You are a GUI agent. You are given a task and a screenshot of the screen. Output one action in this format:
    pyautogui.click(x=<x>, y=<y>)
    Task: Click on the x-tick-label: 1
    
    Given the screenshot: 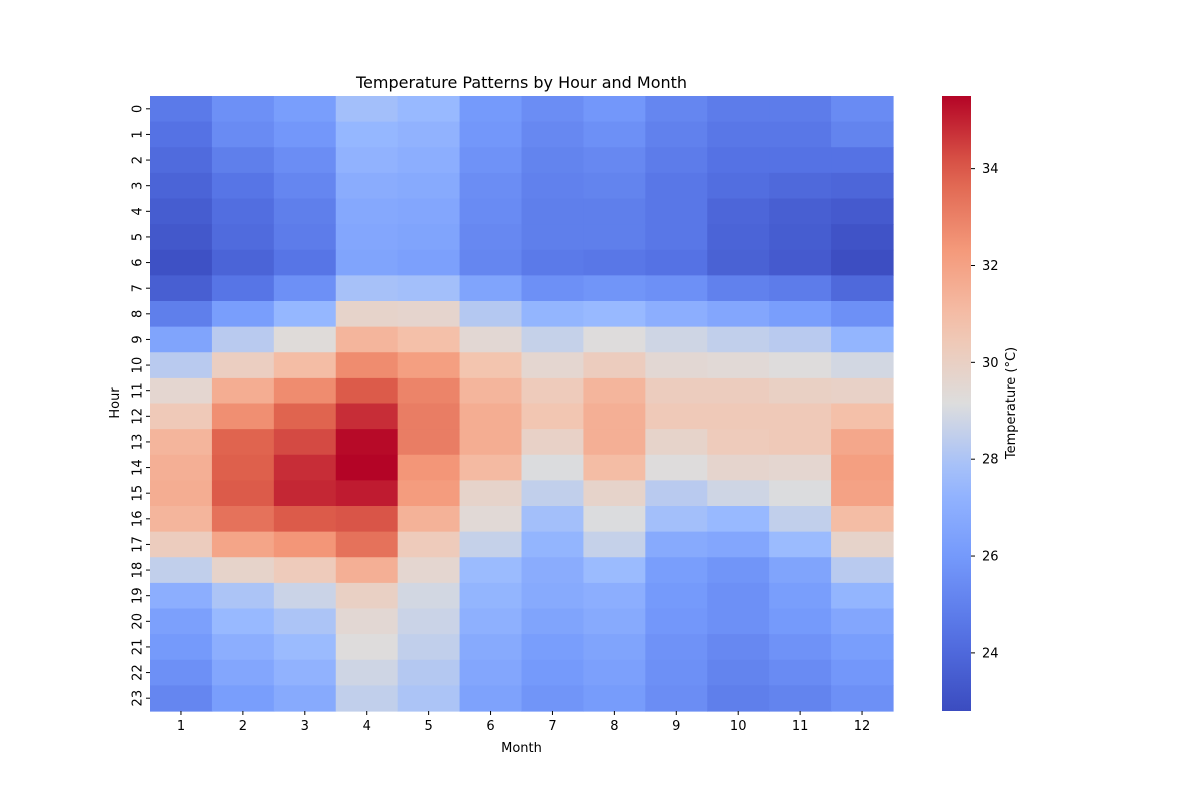 What is the action you would take?
    pyautogui.click(x=181, y=726)
    